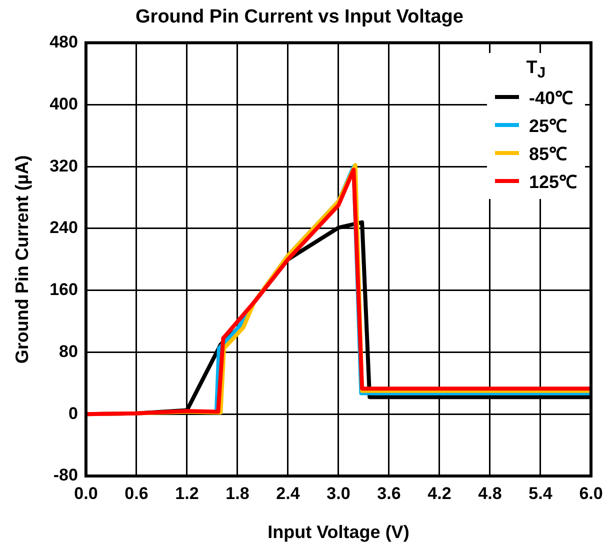  I want to click on x-tick-label: 3.0, so click(338, 493).